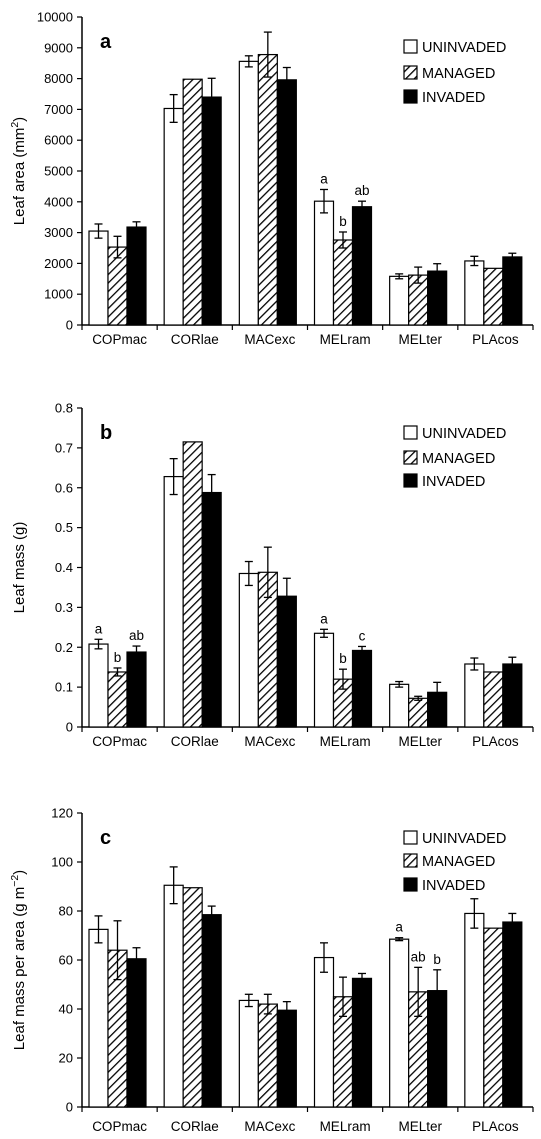  What do you see at coordinates (64, 408) in the screenshot?
I see `y-tick-label: 0.8` at bounding box center [64, 408].